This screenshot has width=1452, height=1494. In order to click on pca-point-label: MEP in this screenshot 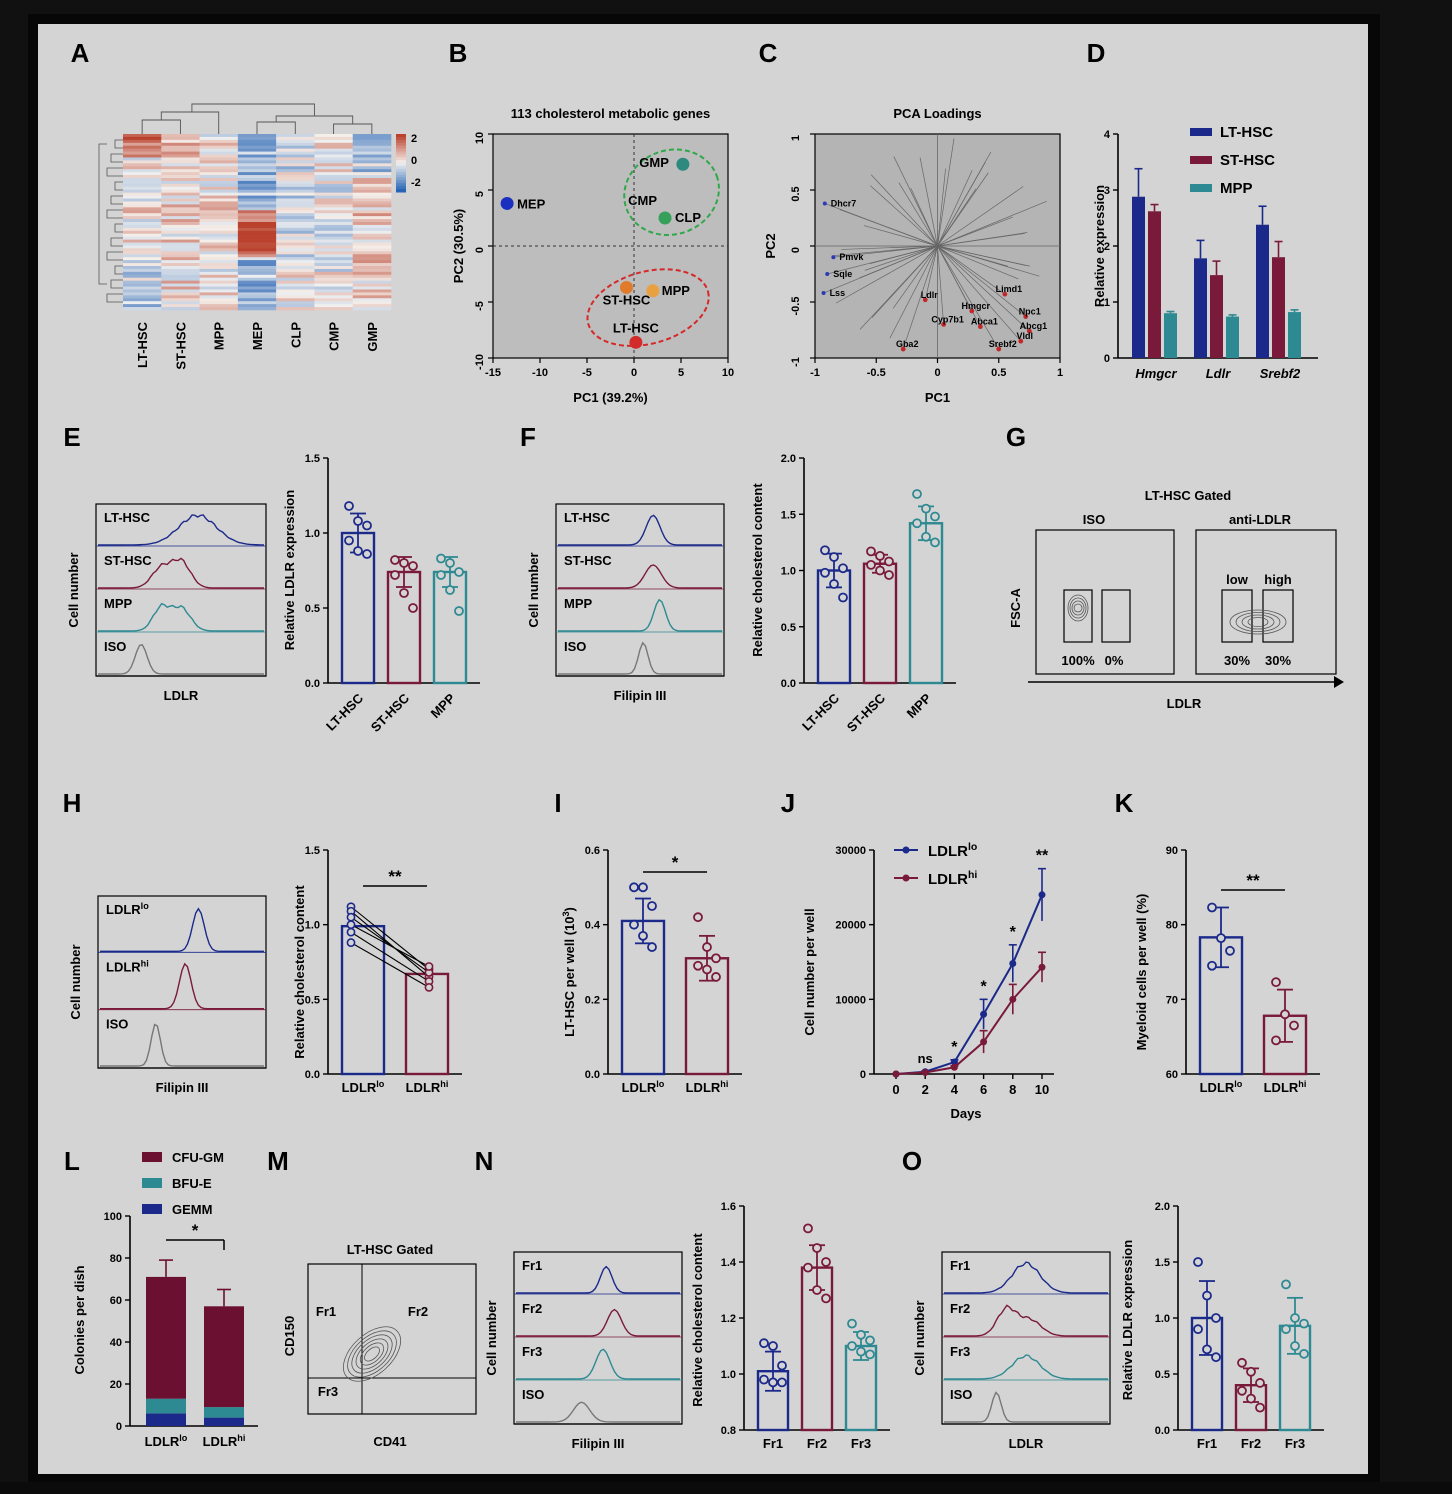, I will do `click(531, 203)`.